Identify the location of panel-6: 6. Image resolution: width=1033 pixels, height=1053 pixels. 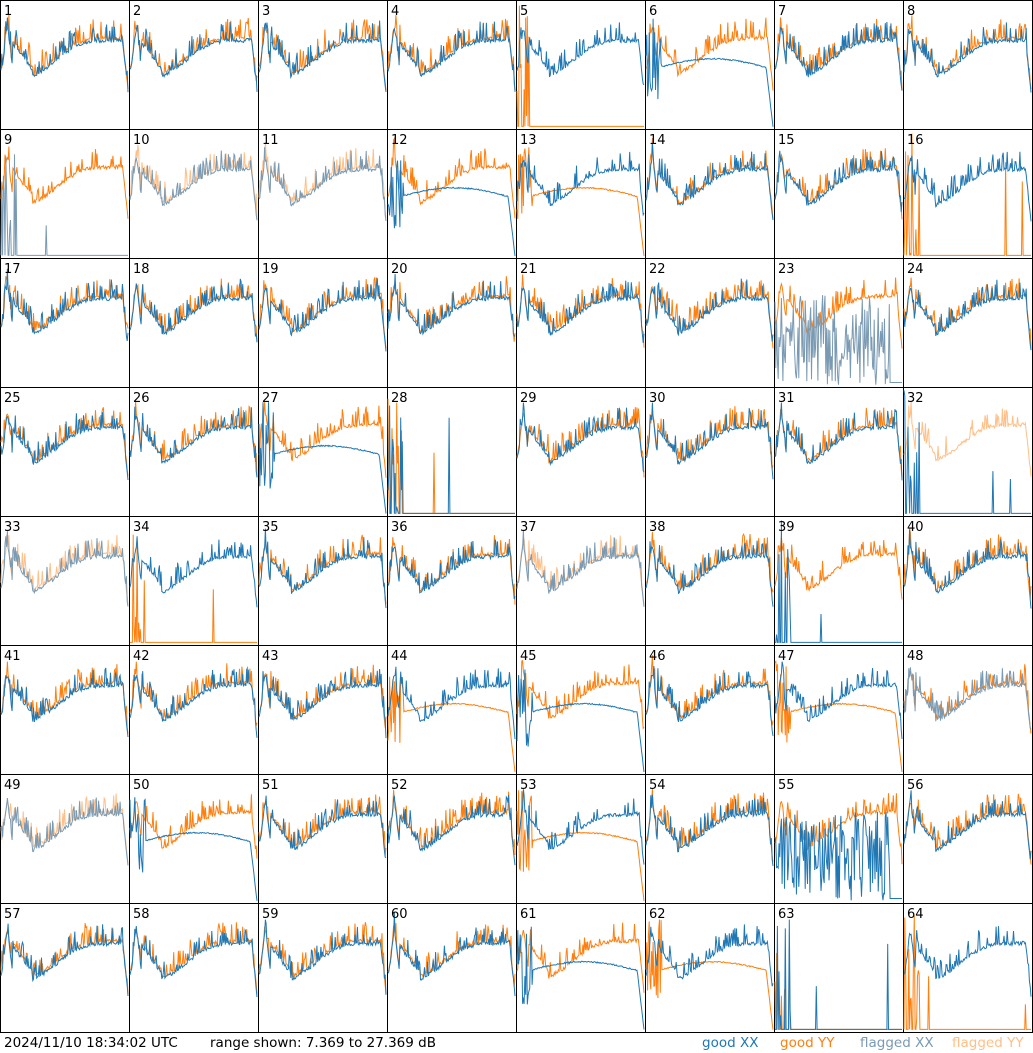
(709, 65).